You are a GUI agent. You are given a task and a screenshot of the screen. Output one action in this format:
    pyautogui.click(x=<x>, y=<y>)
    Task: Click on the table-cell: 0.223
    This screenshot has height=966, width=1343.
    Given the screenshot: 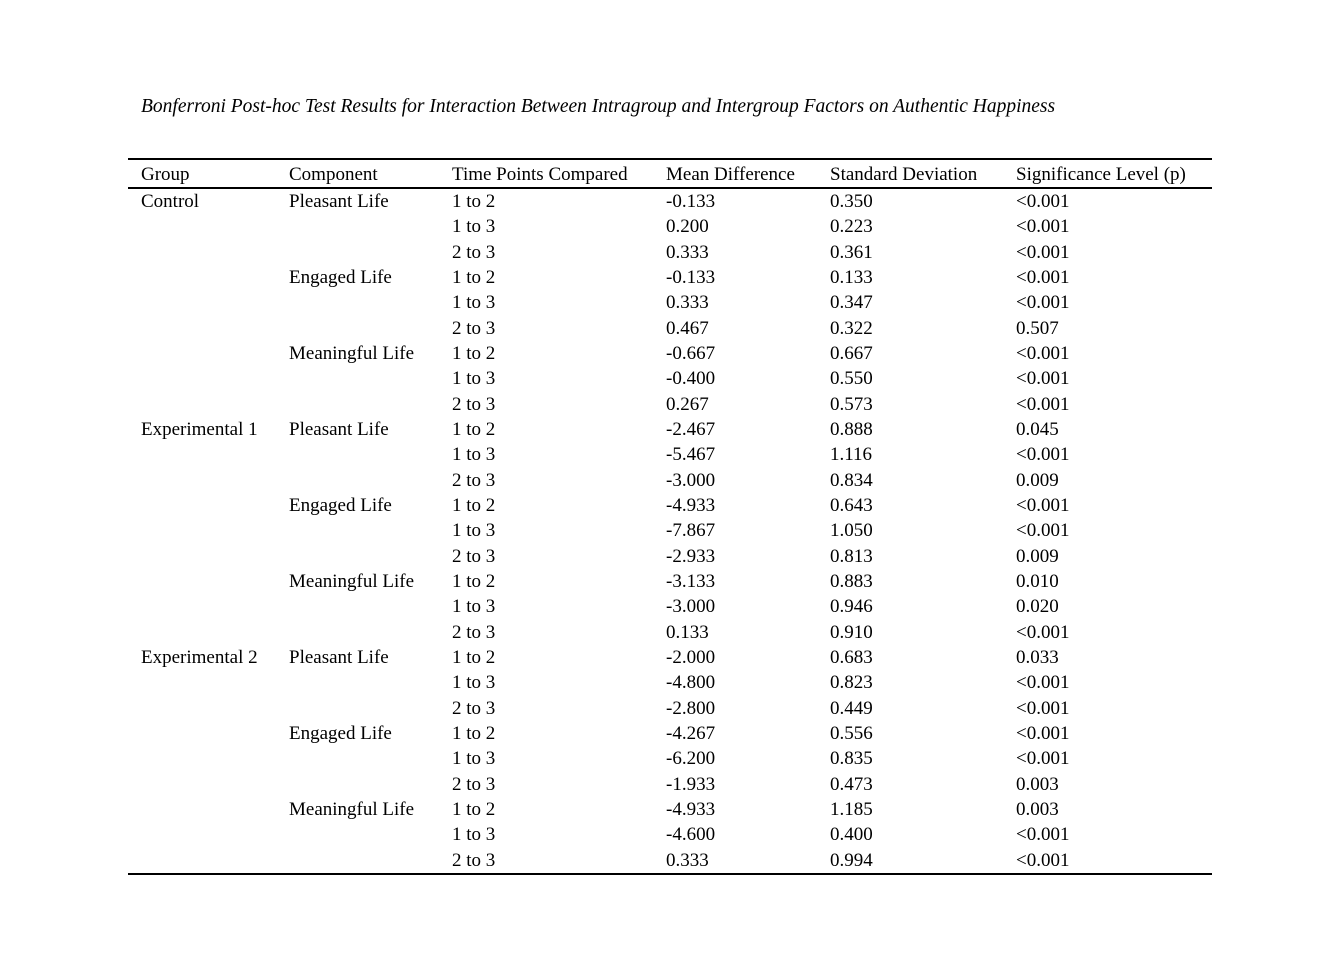 What is the action you would take?
    pyautogui.click(x=851, y=227)
    